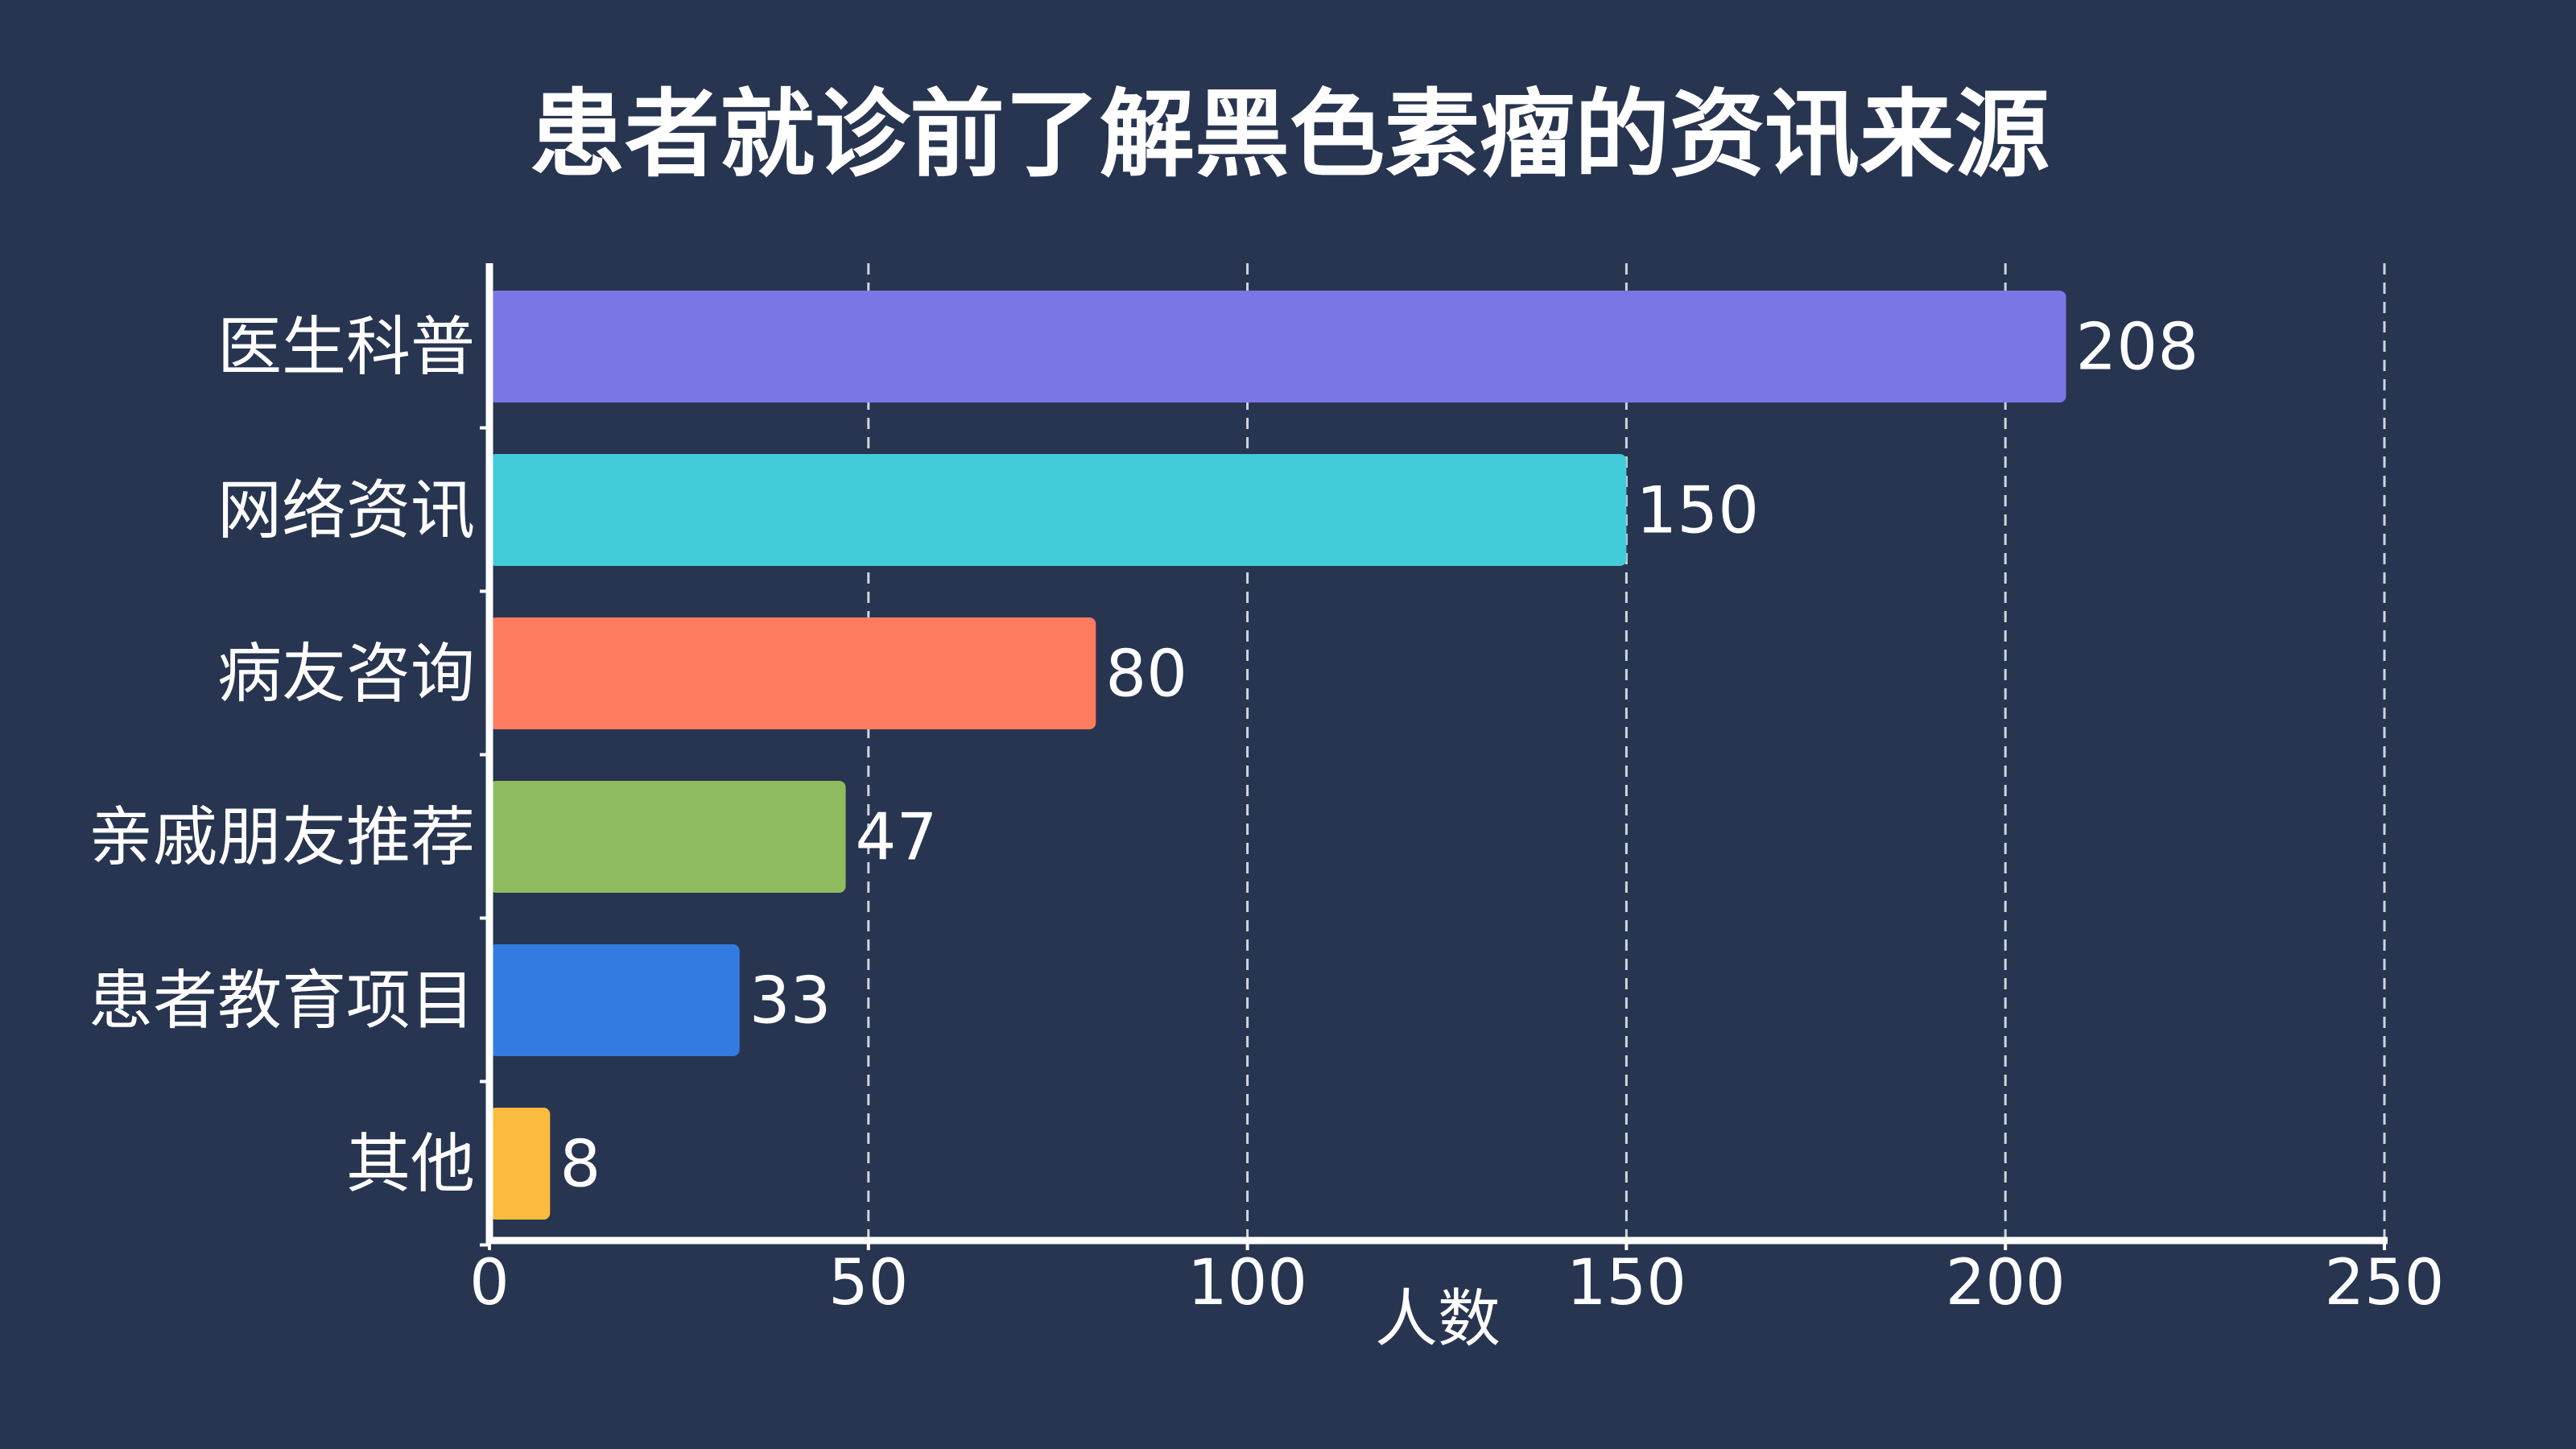 The width and height of the screenshot is (2576, 1449). Describe the element at coordinates (2385, 1283) in the screenshot. I see `x-tick-label: 250` at that location.